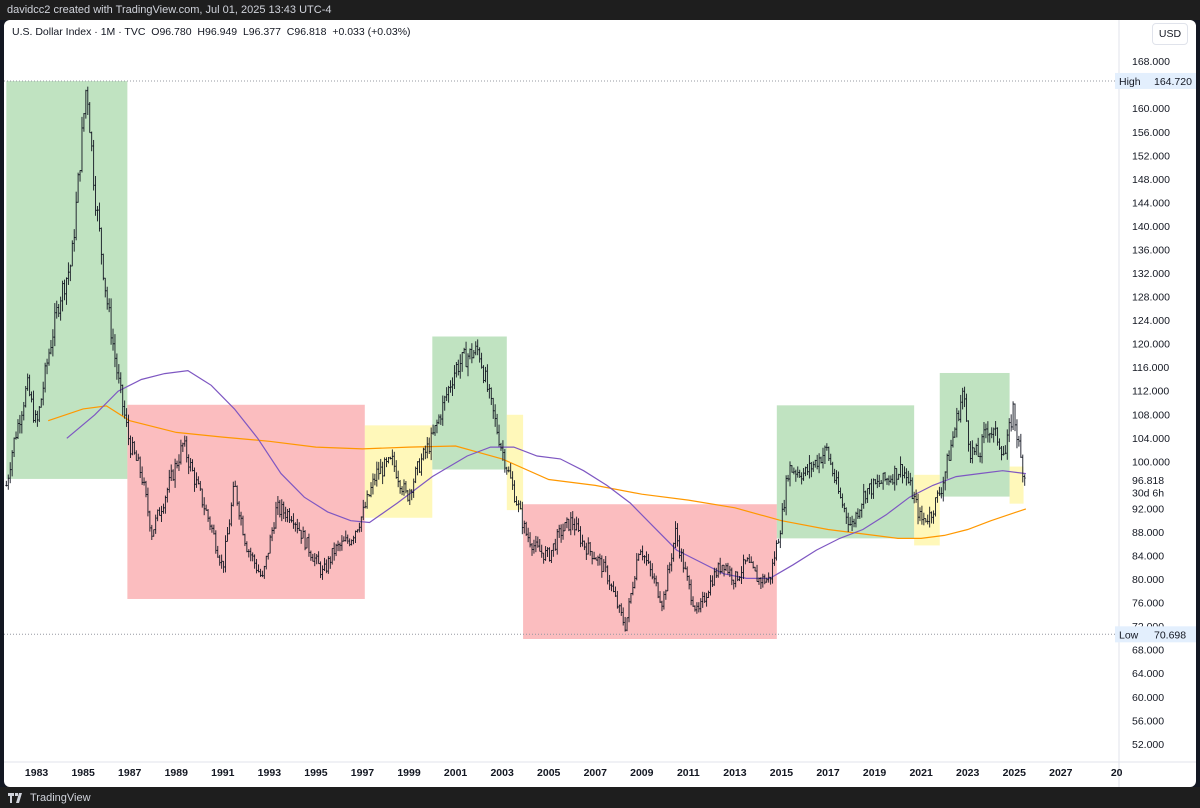  What do you see at coordinates (1148, 494) in the screenshot?
I see `bar-countdown: 30d 6h` at bounding box center [1148, 494].